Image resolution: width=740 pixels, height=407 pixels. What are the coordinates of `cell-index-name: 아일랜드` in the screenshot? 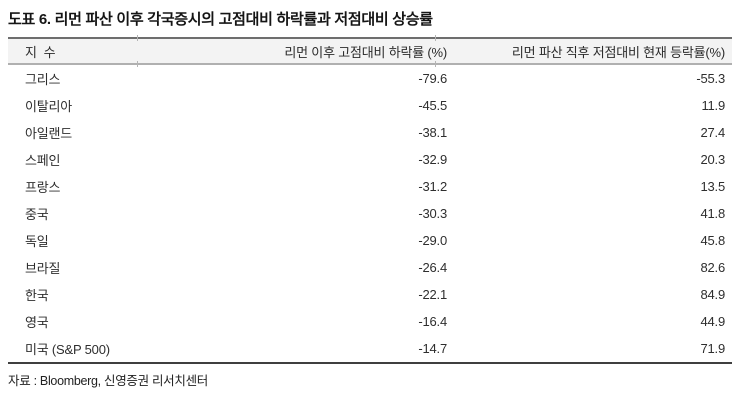 It's located at (49, 133).